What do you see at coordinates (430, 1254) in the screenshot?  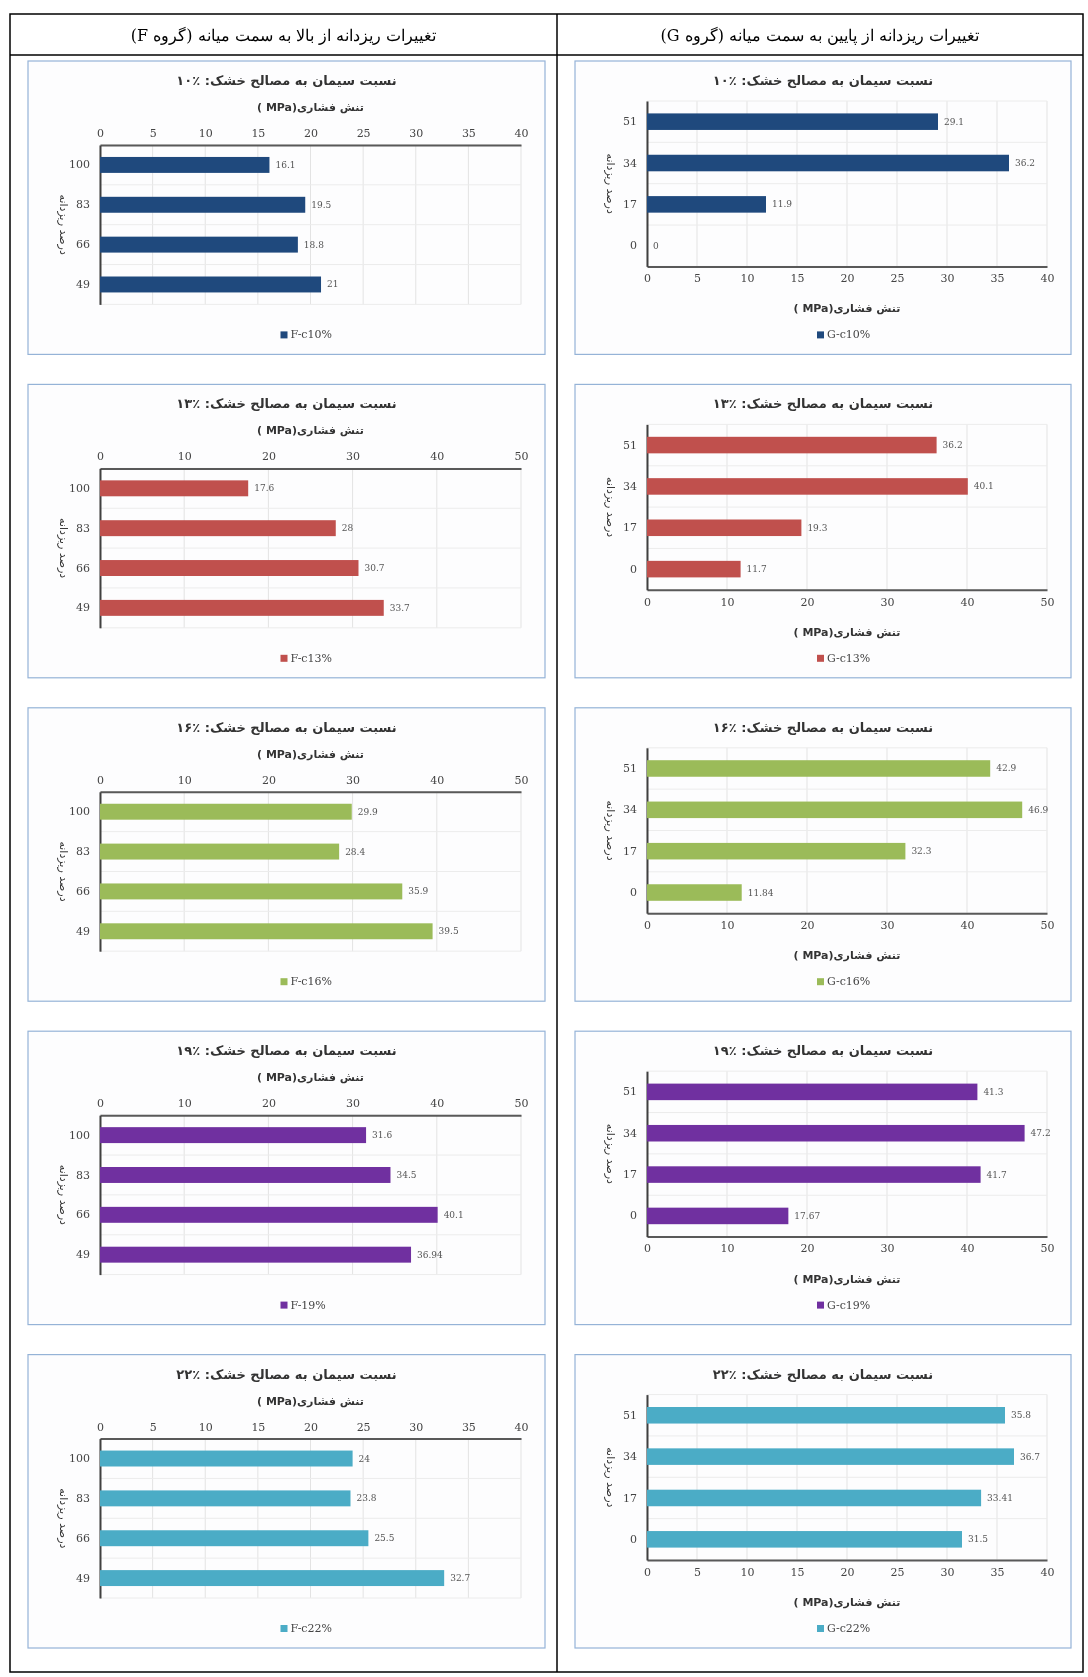 I see `data-label: 36.94` at bounding box center [430, 1254].